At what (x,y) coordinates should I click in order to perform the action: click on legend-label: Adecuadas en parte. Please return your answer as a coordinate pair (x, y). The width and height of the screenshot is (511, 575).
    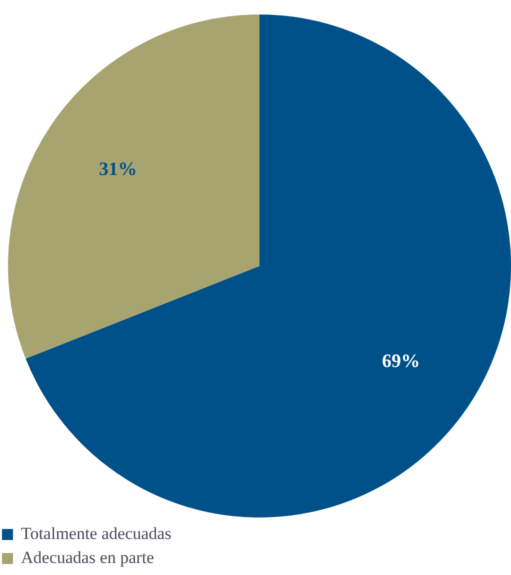
    Looking at the image, I should click on (87, 558).